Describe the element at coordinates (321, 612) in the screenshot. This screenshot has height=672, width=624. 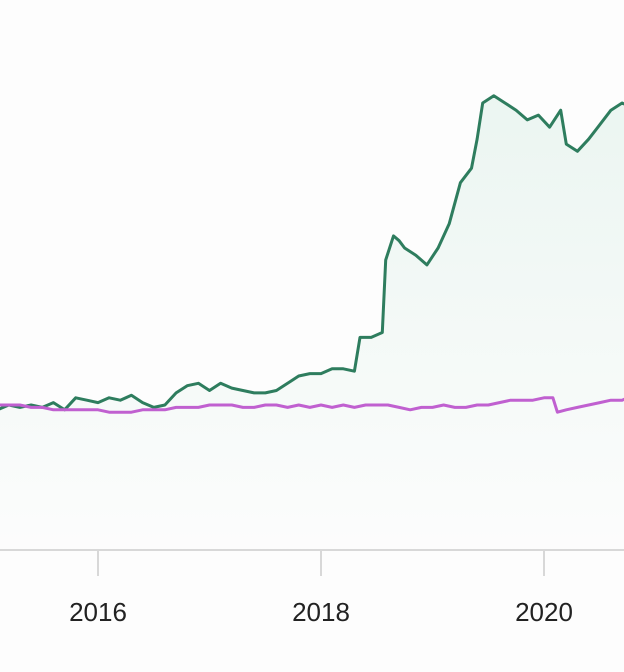
I see `x-tick-label: 2018` at that location.